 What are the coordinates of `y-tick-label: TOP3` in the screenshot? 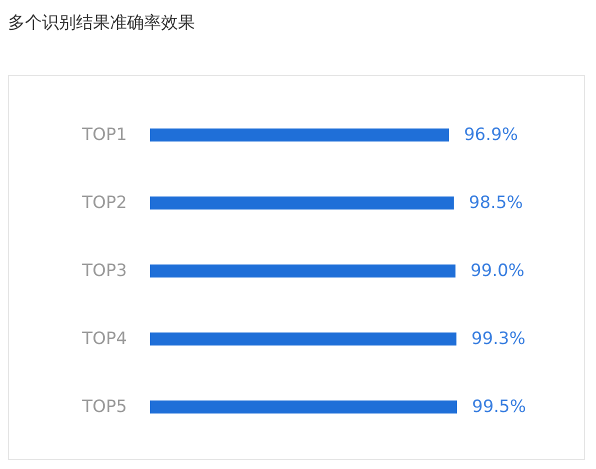 It's located at (104, 271).